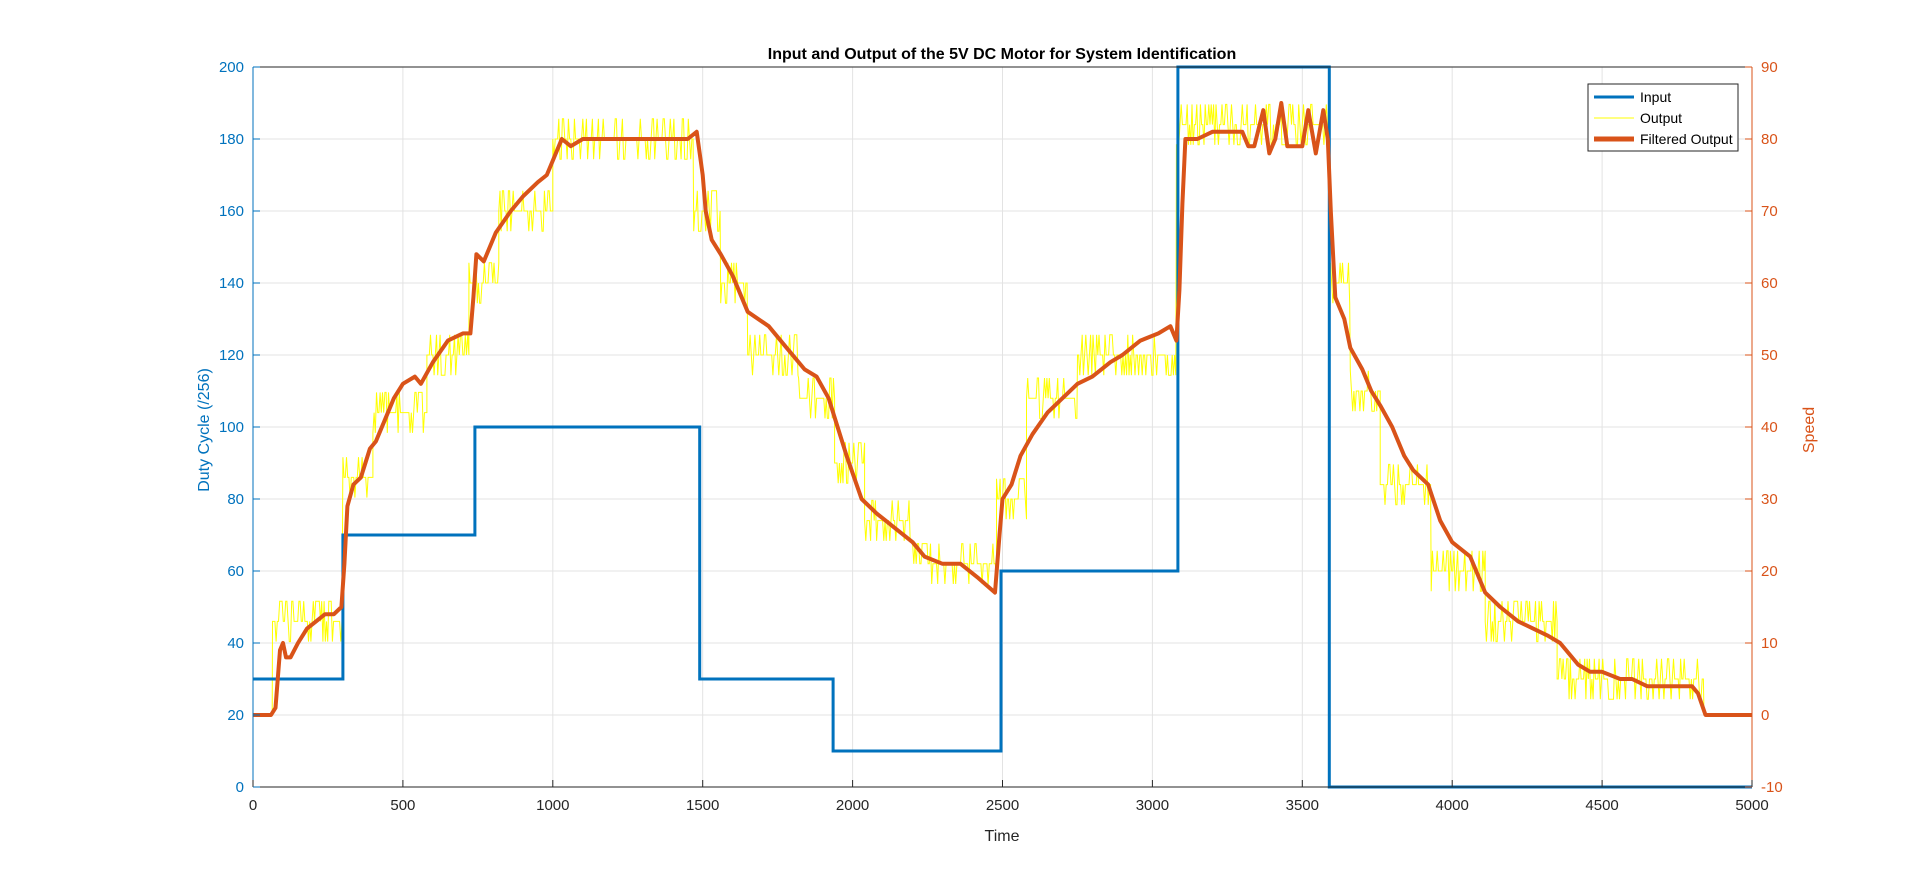  I want to click on x-tick-label: 5000, so click(1751, 805).